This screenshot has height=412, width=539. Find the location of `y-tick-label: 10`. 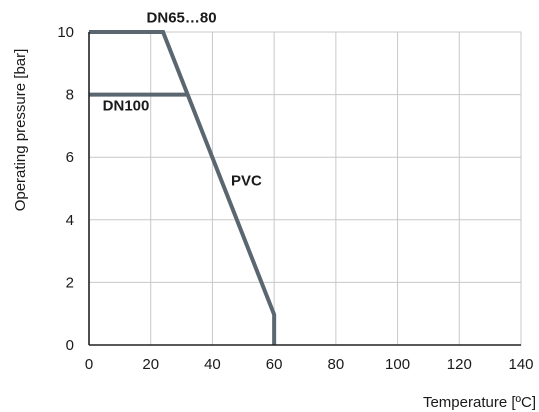

y-tick-label: 10 is located at coordinates (65, 32).